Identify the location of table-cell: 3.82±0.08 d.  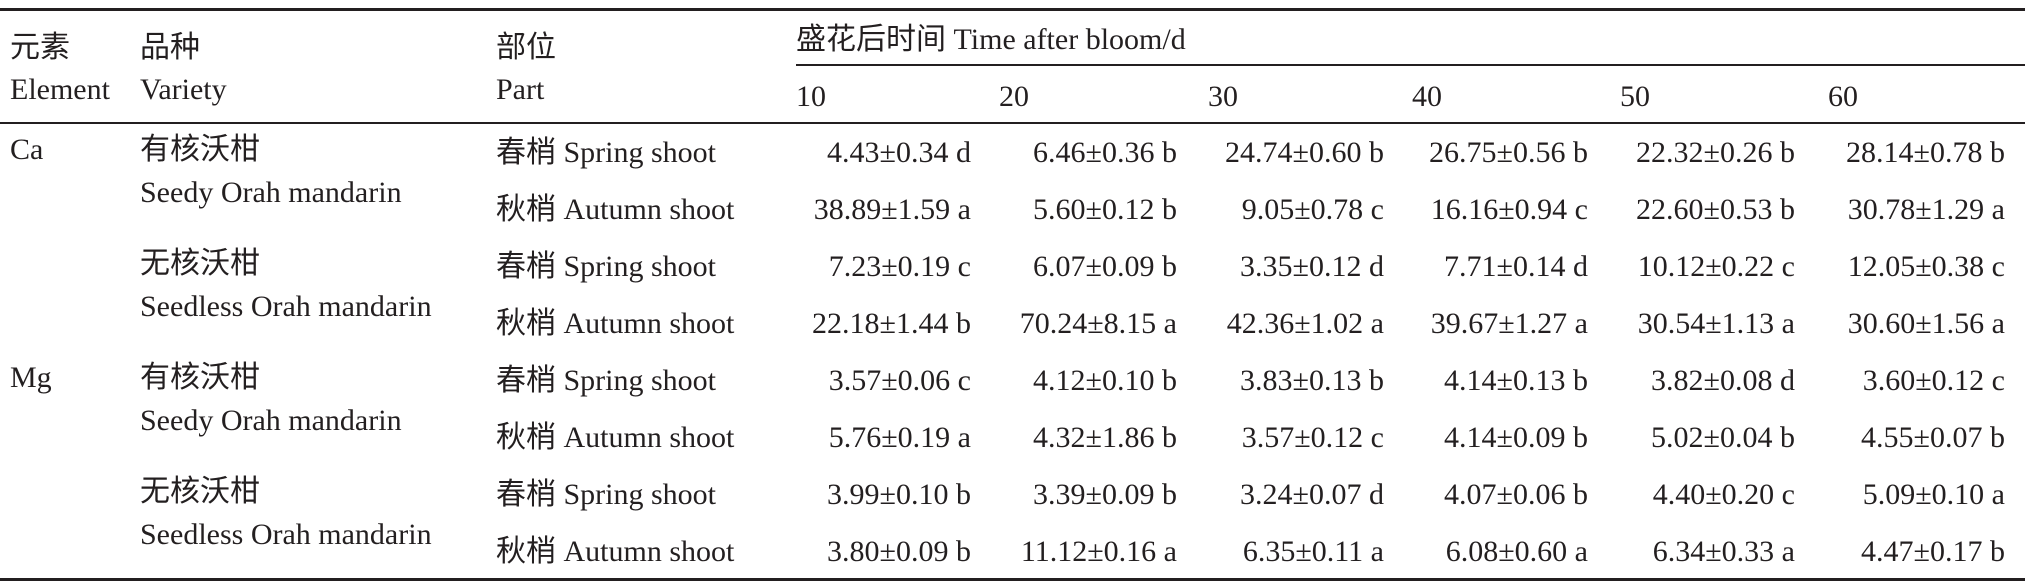
(1723, 380).